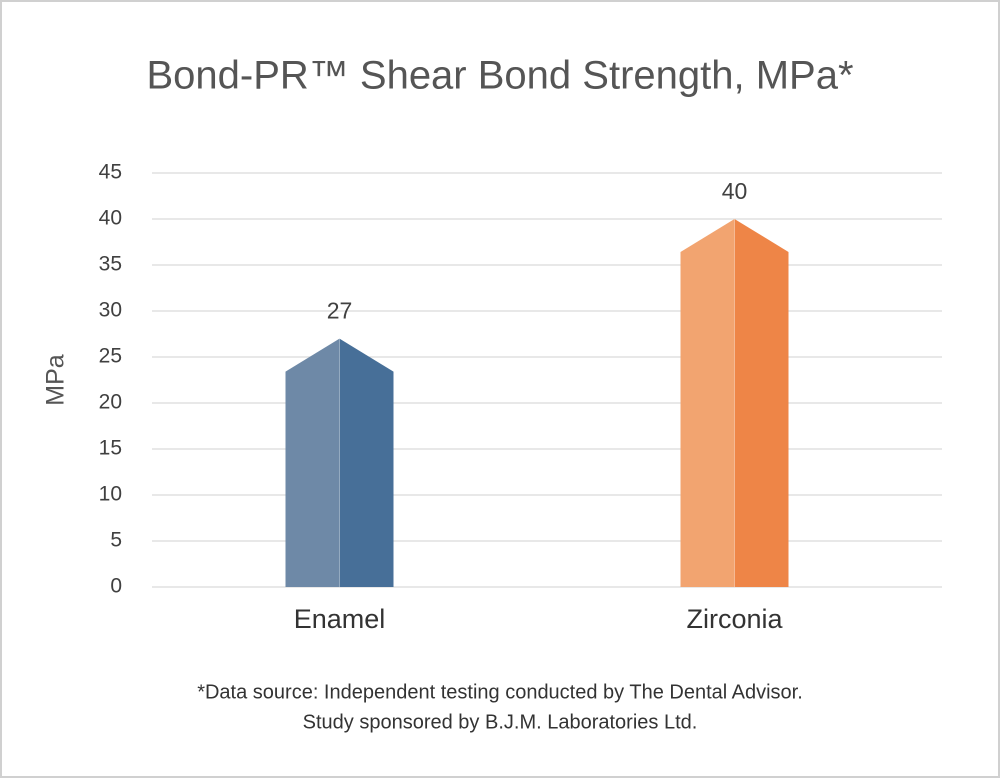  I want to click on y-tick-label: 35, so click(110, 264).